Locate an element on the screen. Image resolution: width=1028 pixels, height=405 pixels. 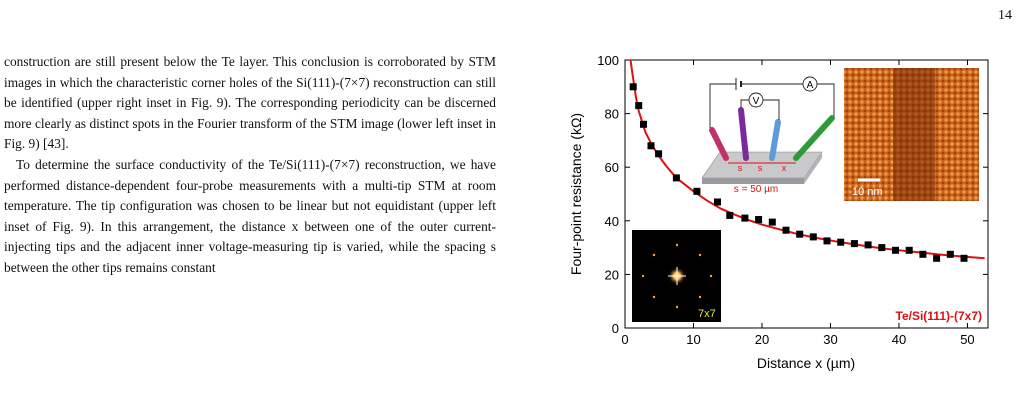
s-label-1: s is located at coordinates (740, 168).